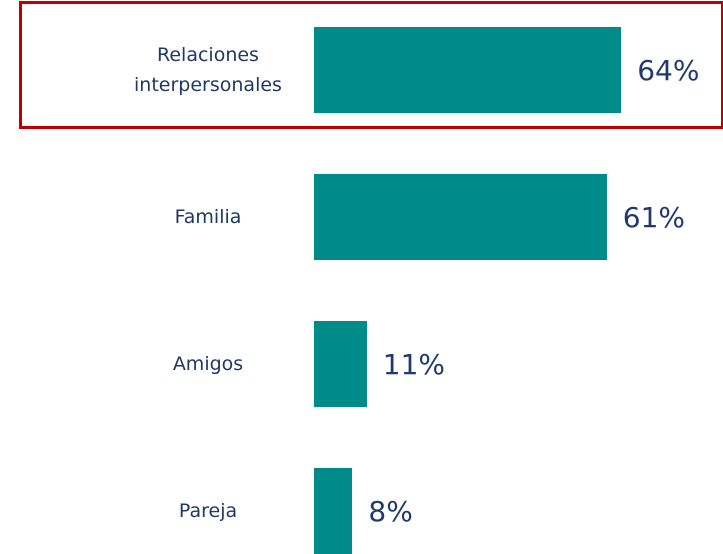  I want to click on value-label: 8%, so click(390, 511).